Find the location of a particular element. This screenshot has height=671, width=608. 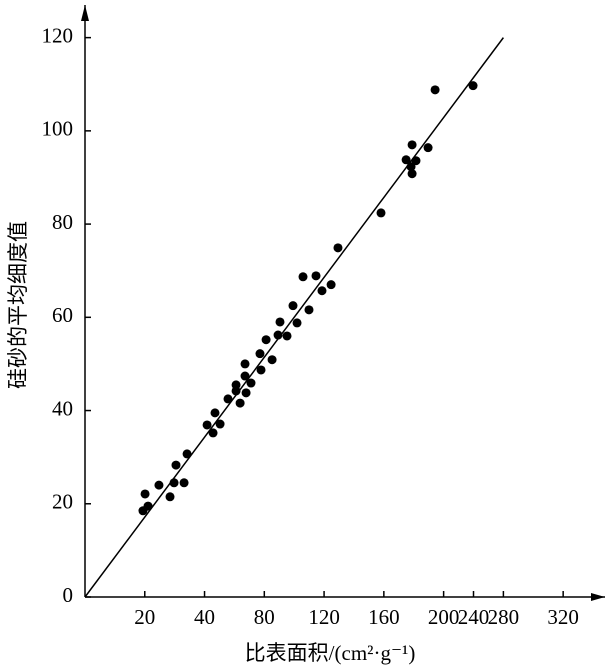

y-axis-arrow is located at coordinates (85, 13).